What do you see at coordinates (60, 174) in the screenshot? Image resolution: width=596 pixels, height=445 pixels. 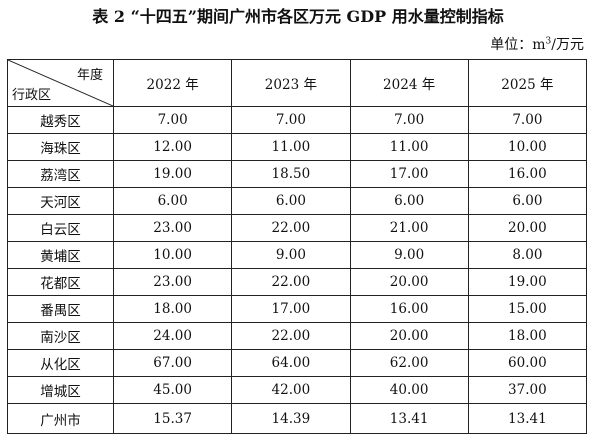 I see `district-cell: 荔湾区` at bounding box center [60, 174].